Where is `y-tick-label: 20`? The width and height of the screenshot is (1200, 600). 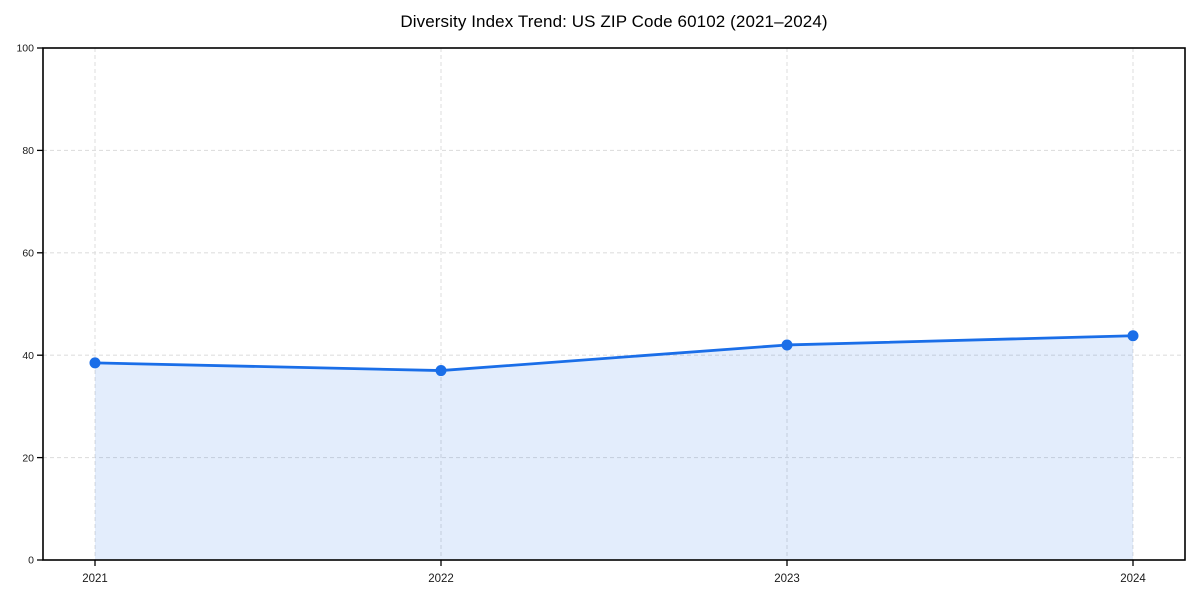 y-tick-label: 20 is located at coordinates (28, 458).